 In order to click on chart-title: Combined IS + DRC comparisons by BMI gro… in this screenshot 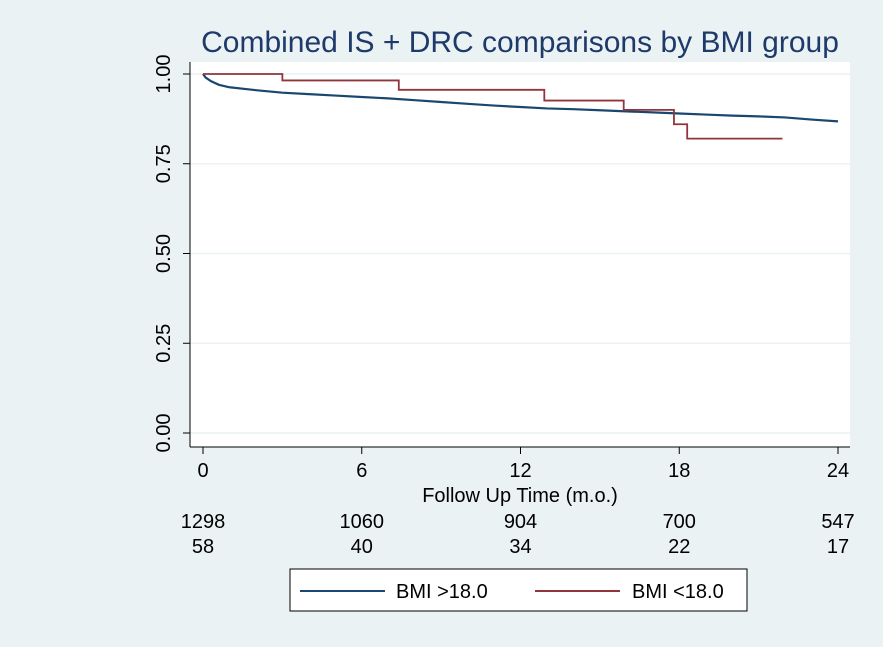, I will do `click(520, 42)`.